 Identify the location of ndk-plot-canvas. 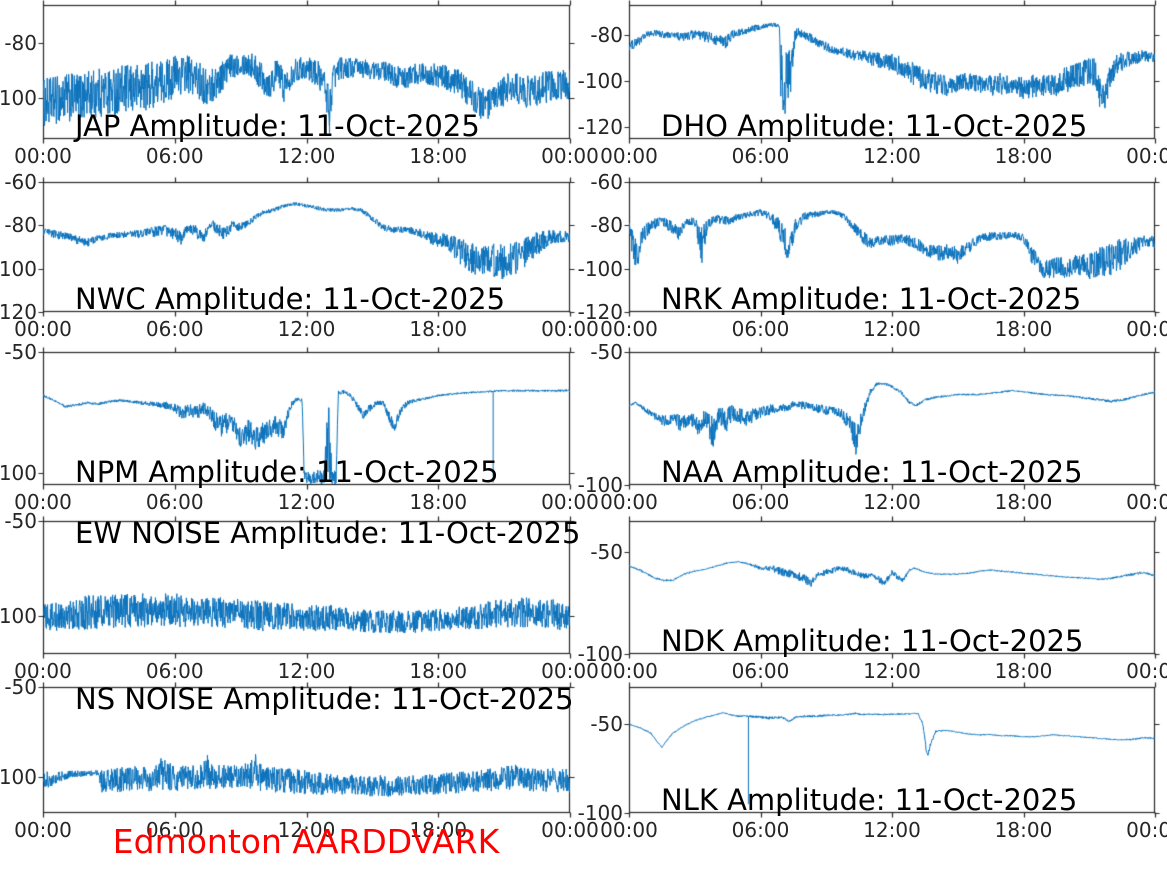
(892, 587).